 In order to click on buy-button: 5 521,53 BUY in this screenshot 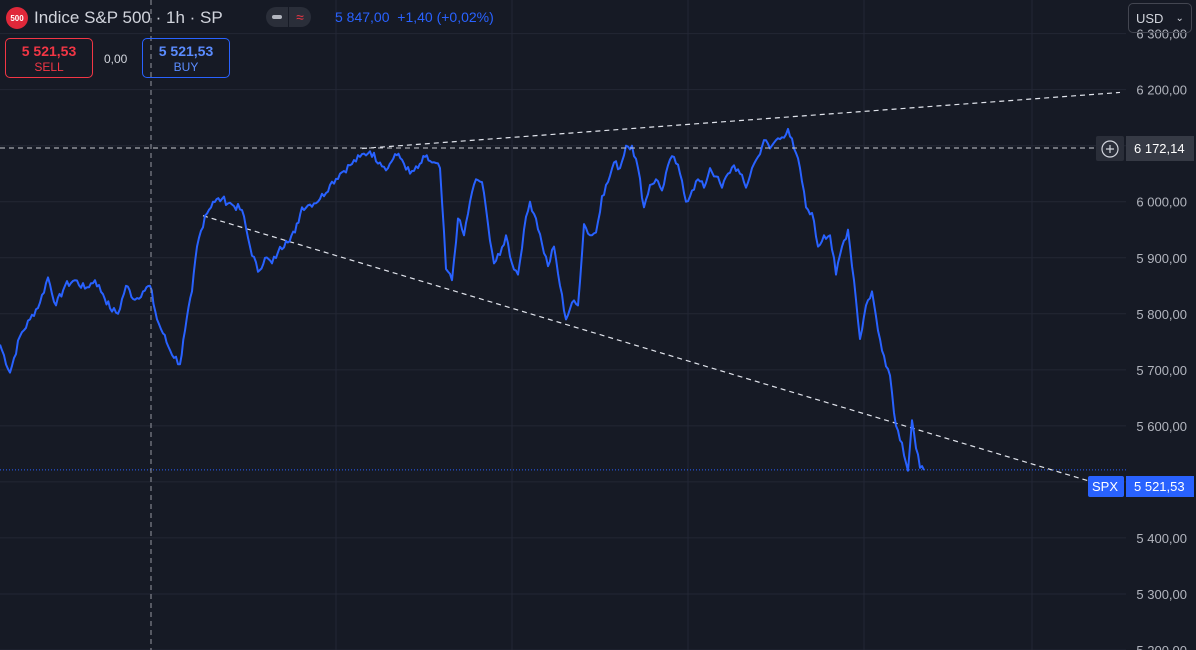, I will do `click(186, 58)`.